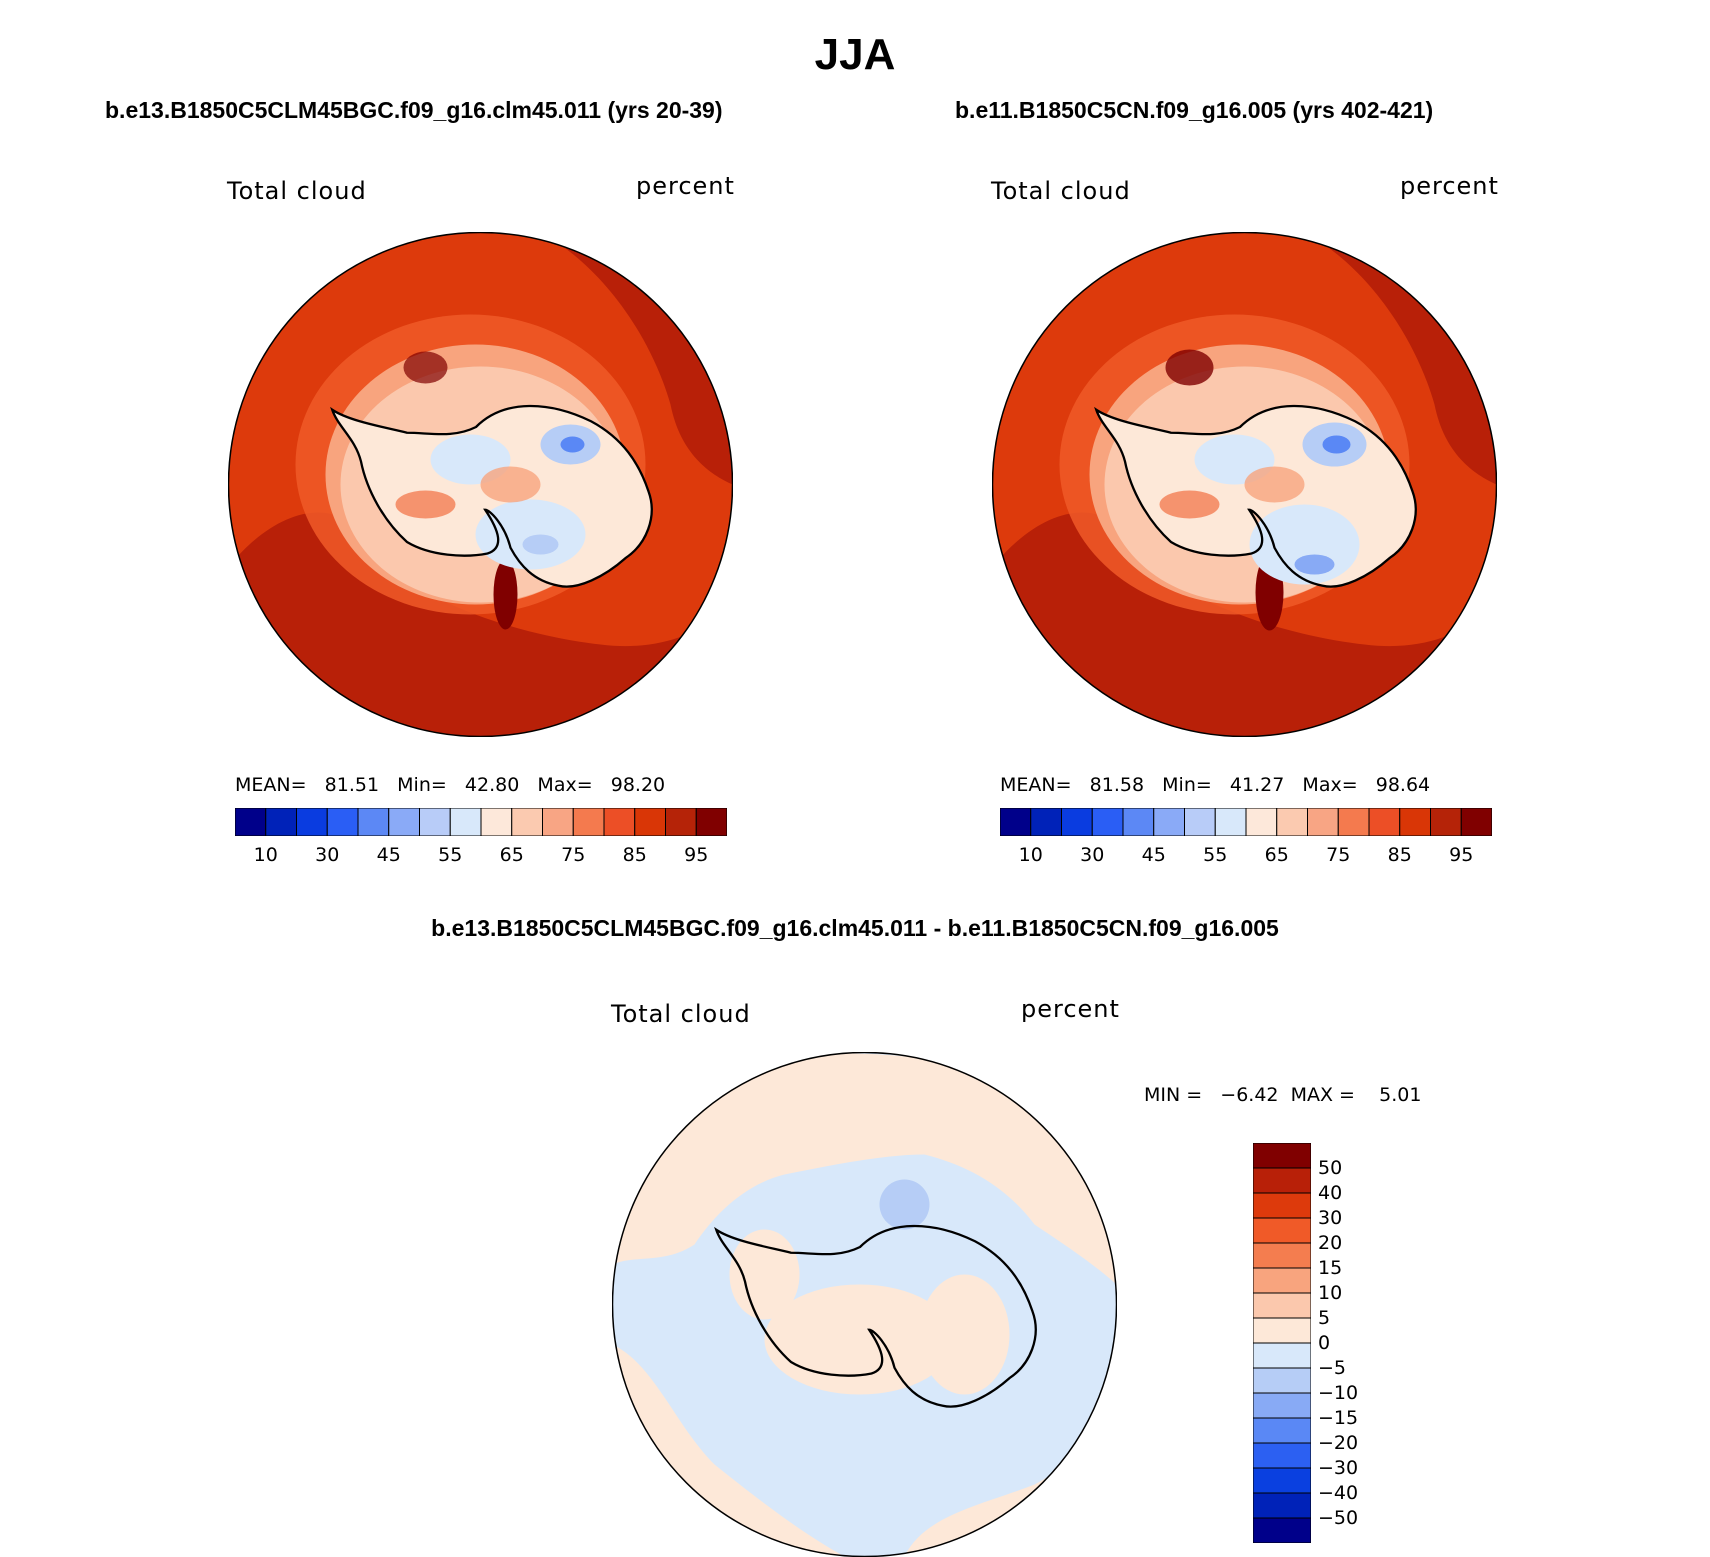 This screenshot has width=1710, height=1557. Describe the element at coordinates (1244, 484) in the screenshot. I see `panel2-polar-map` at that location.